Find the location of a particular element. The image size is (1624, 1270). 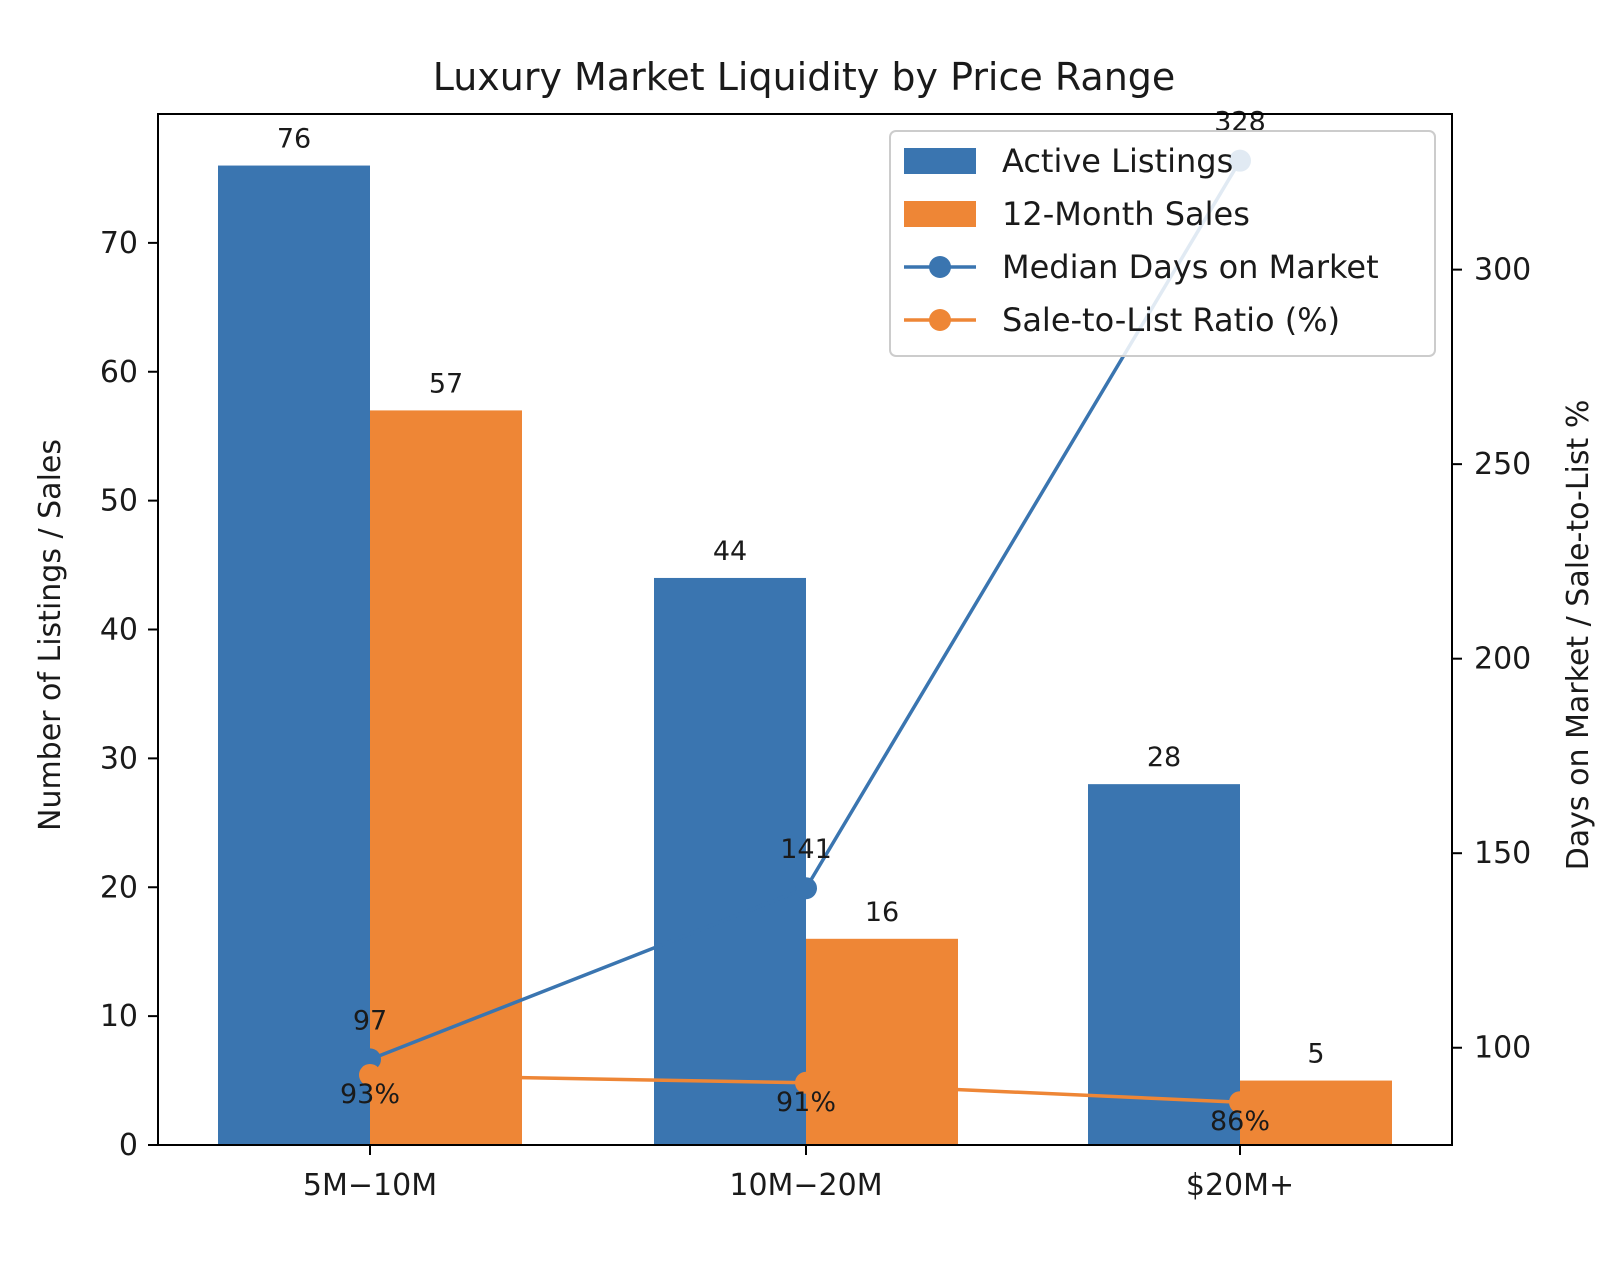

sale-to-list-label: 91% is located at coordinates (806, 1102).